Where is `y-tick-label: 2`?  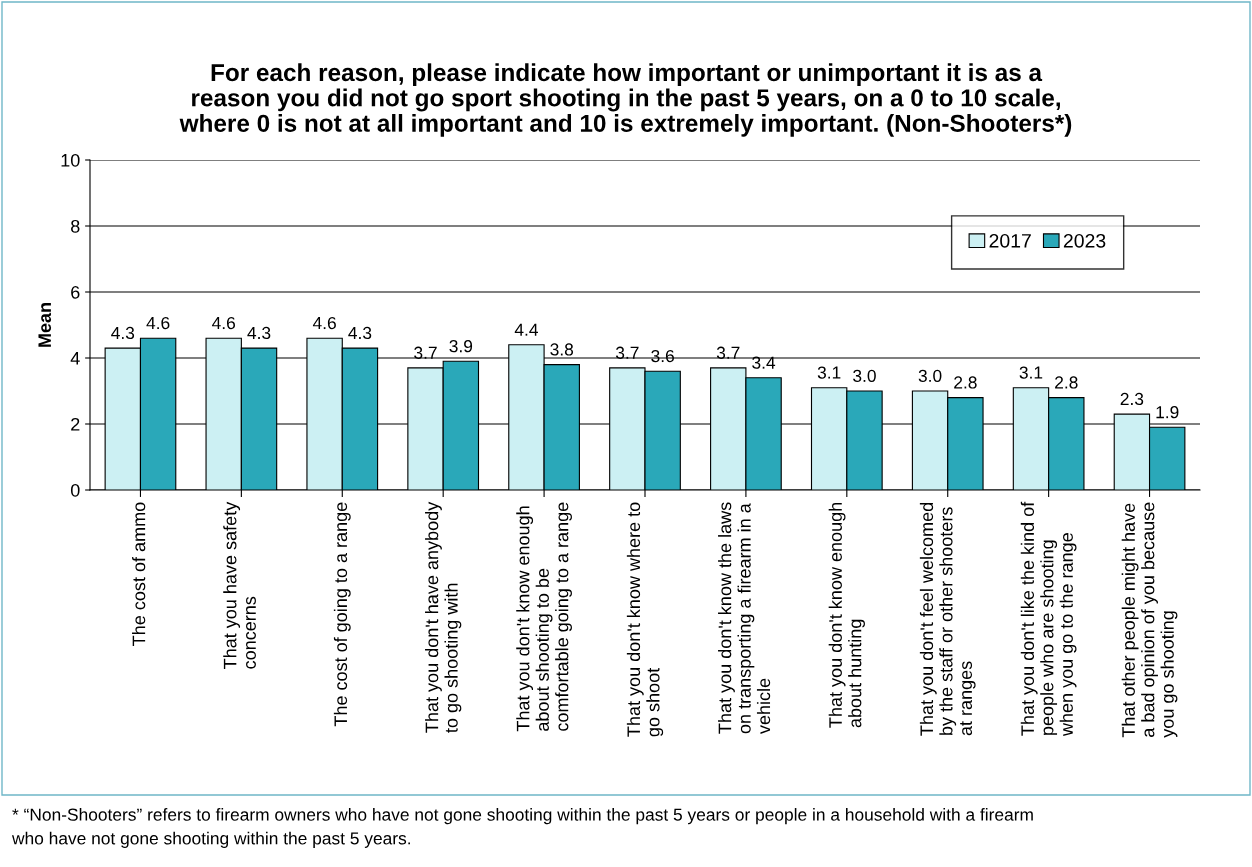
y-tick-label: 2 is located at coordinates (75, 424).